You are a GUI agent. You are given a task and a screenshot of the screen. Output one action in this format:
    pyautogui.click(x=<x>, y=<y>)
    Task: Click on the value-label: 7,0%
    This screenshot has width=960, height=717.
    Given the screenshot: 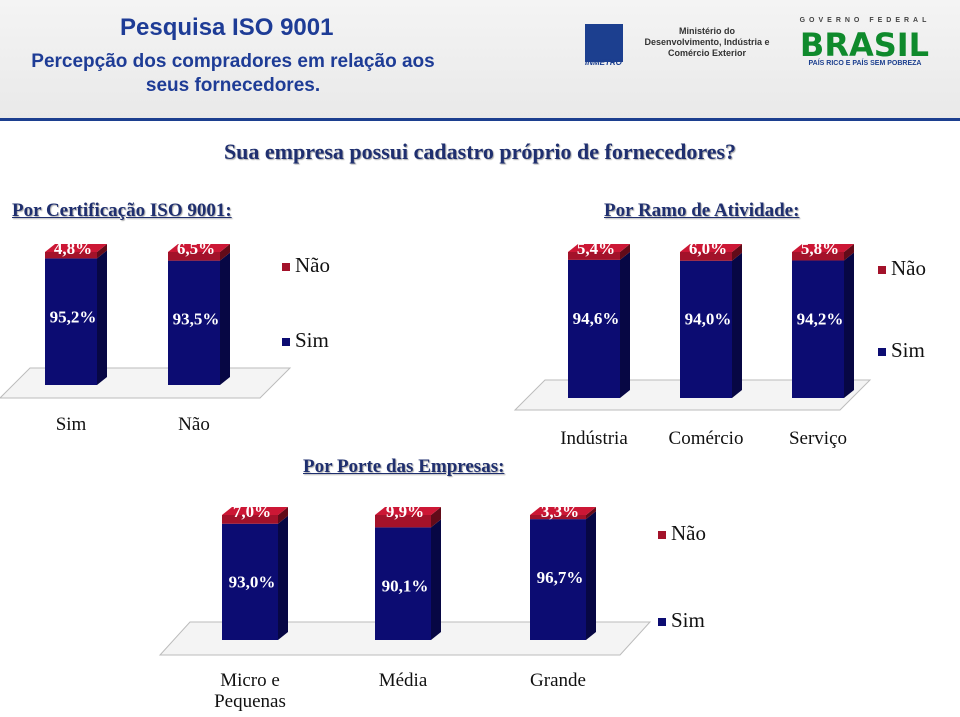 What is the action you would take?
    pyautogui.click(x=252, y=511)
    